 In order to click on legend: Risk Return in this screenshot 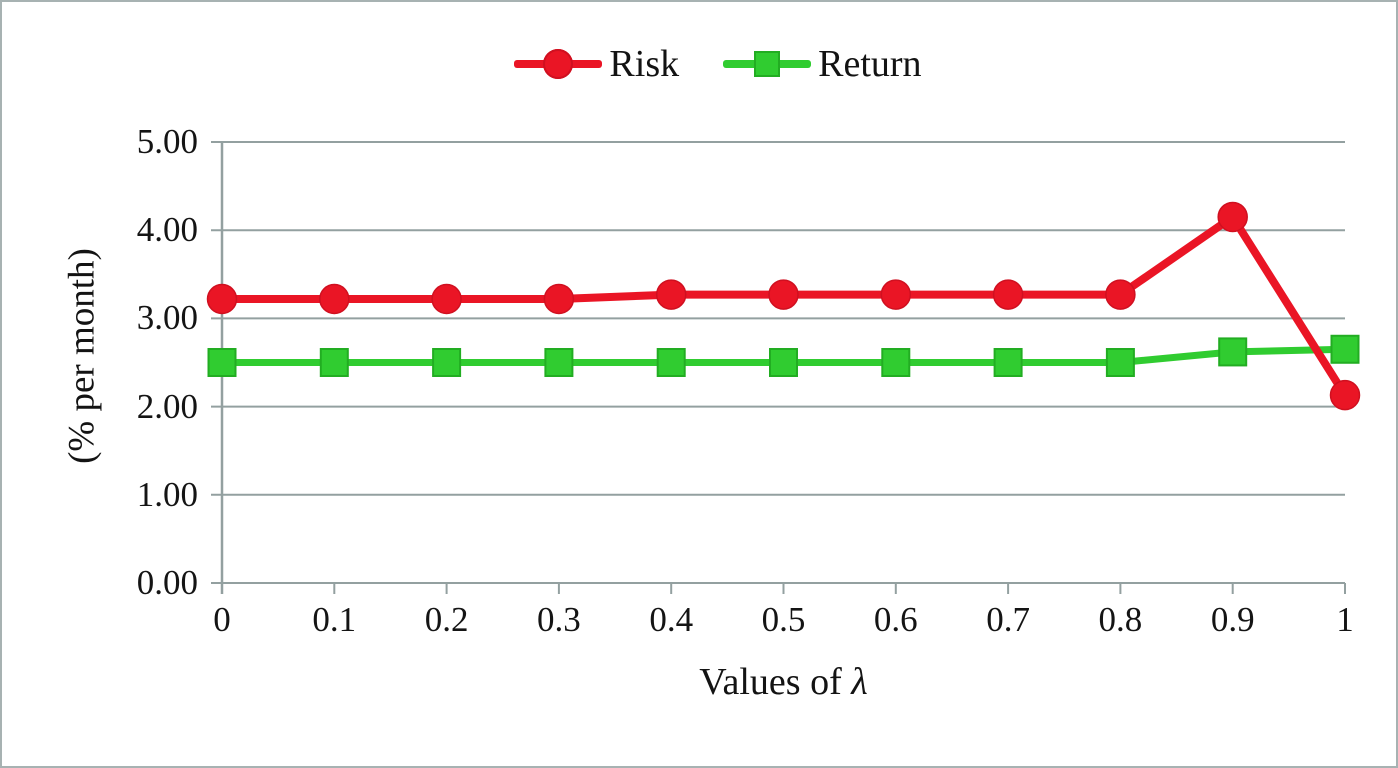, I will do `click(699, 64)`.